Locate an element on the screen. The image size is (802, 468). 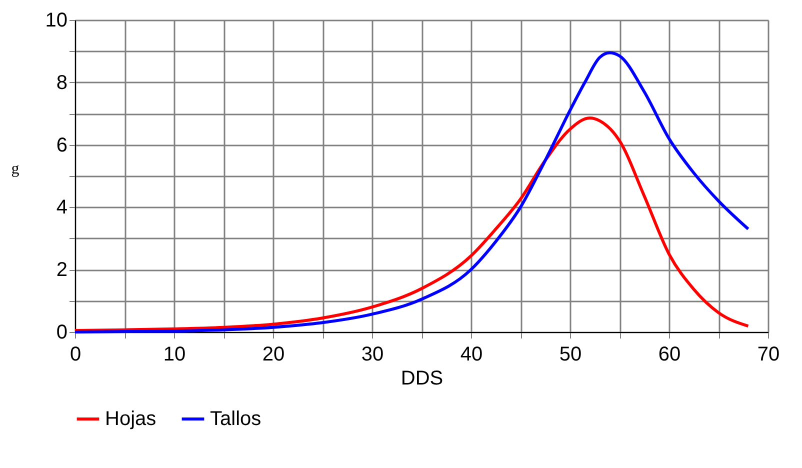
legend-label: Hojas is located at coordinates (130, 419).